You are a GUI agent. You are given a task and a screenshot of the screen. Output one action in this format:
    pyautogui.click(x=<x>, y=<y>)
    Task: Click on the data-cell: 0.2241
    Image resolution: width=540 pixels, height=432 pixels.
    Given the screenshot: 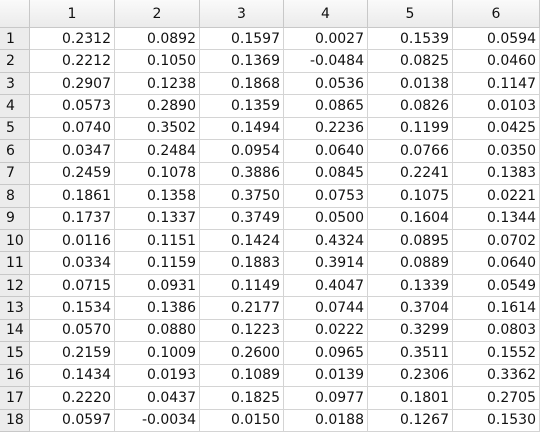 What is the action you would take?
    pyautogui.click(x=410, y=174)
    